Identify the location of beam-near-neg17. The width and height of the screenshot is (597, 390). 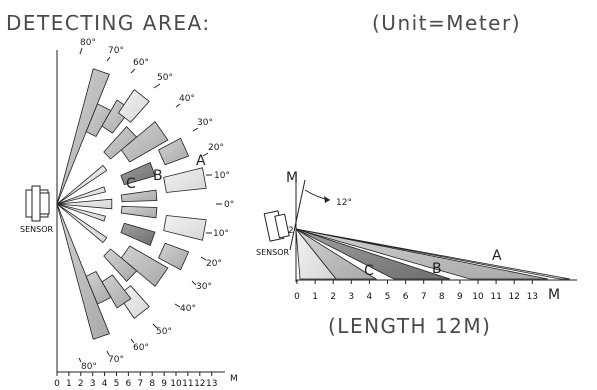
(81, 212).